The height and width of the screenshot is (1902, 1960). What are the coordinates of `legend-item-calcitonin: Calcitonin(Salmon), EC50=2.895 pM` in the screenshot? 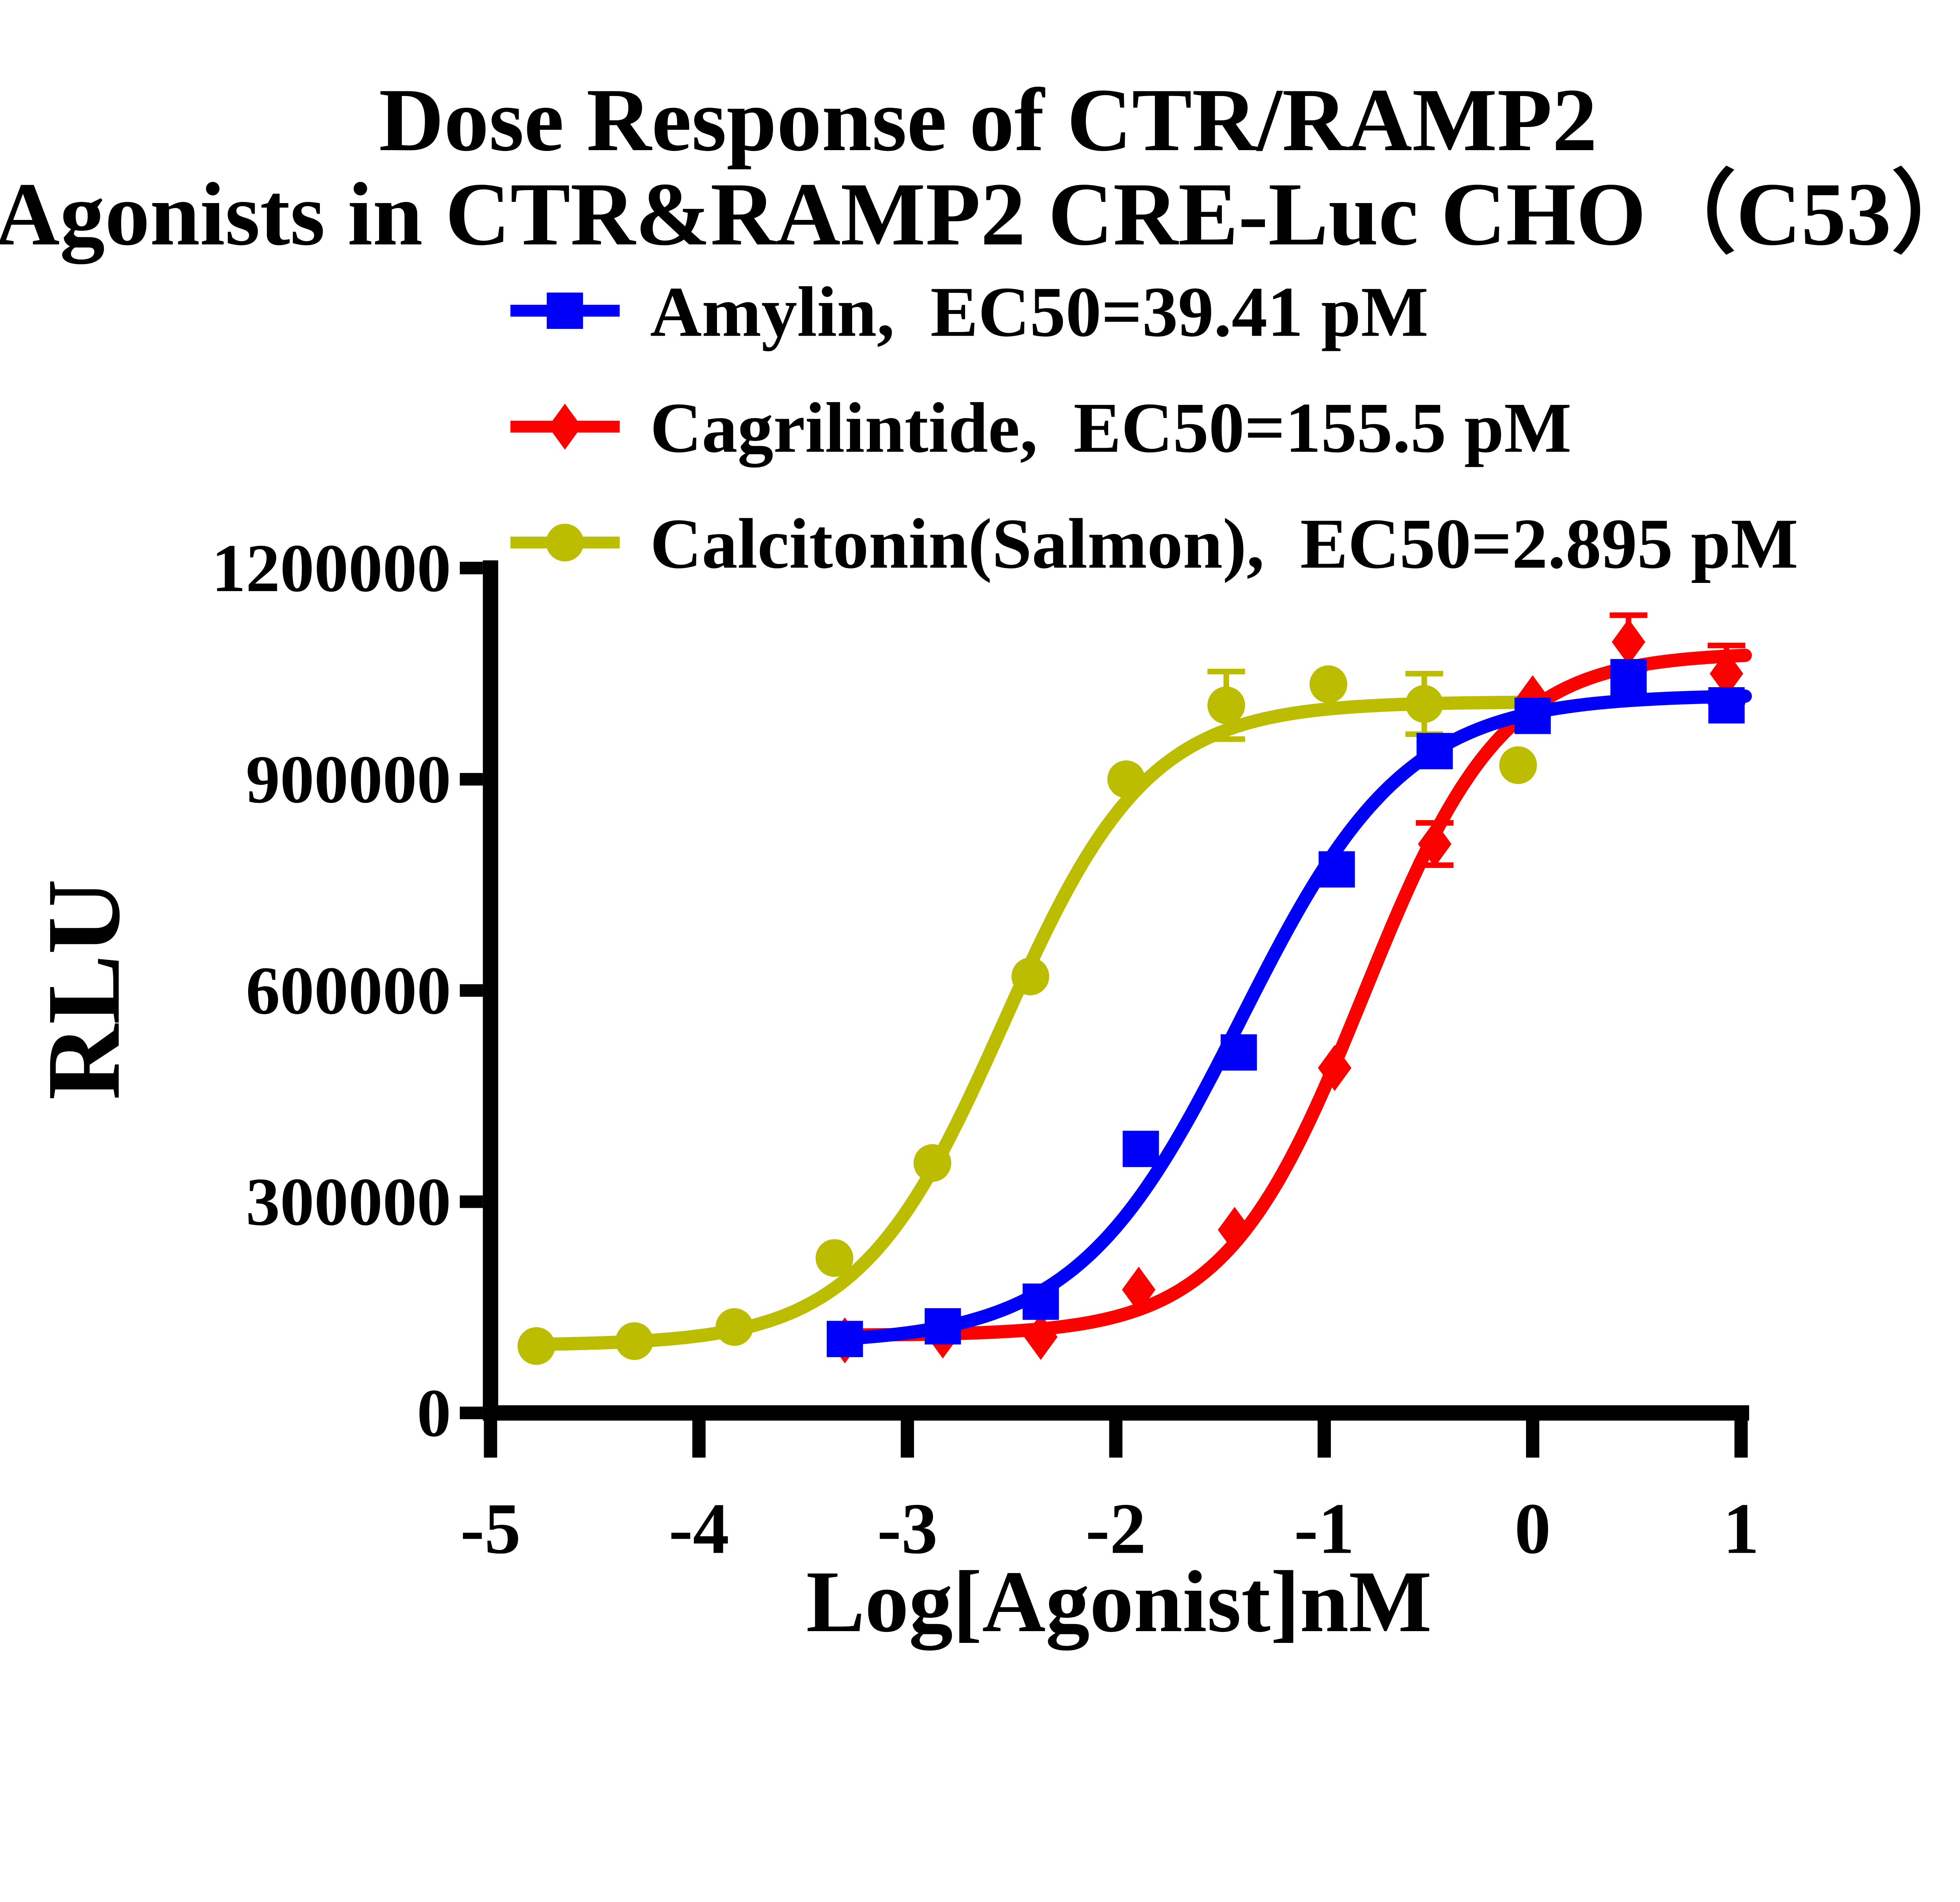 It's located at (1154, 543).